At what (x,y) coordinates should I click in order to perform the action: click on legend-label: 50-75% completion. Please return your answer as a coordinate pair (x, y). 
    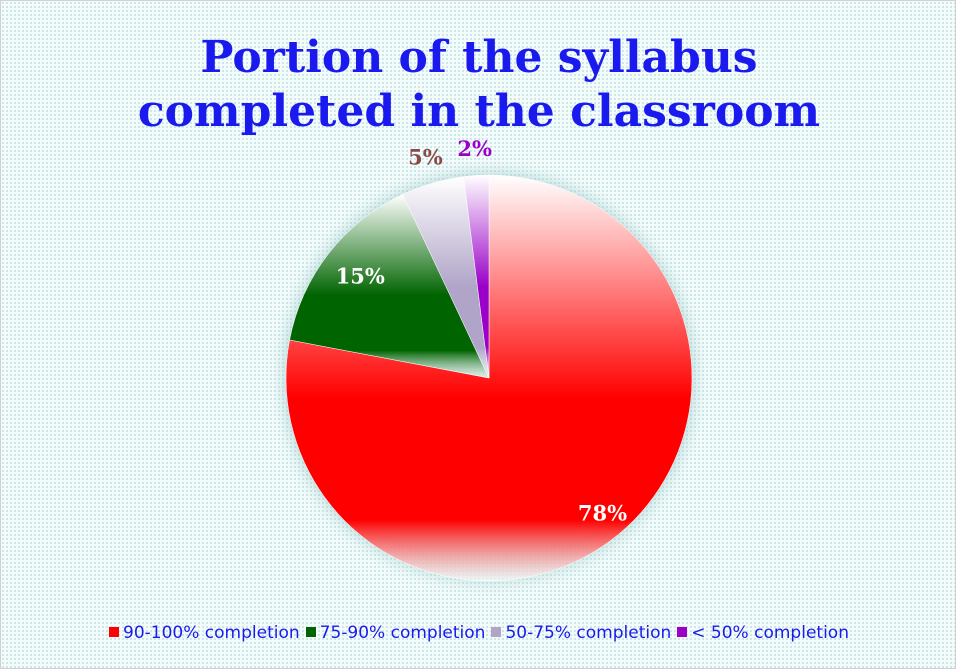
    Looking at the image, I should click on (588, 633).